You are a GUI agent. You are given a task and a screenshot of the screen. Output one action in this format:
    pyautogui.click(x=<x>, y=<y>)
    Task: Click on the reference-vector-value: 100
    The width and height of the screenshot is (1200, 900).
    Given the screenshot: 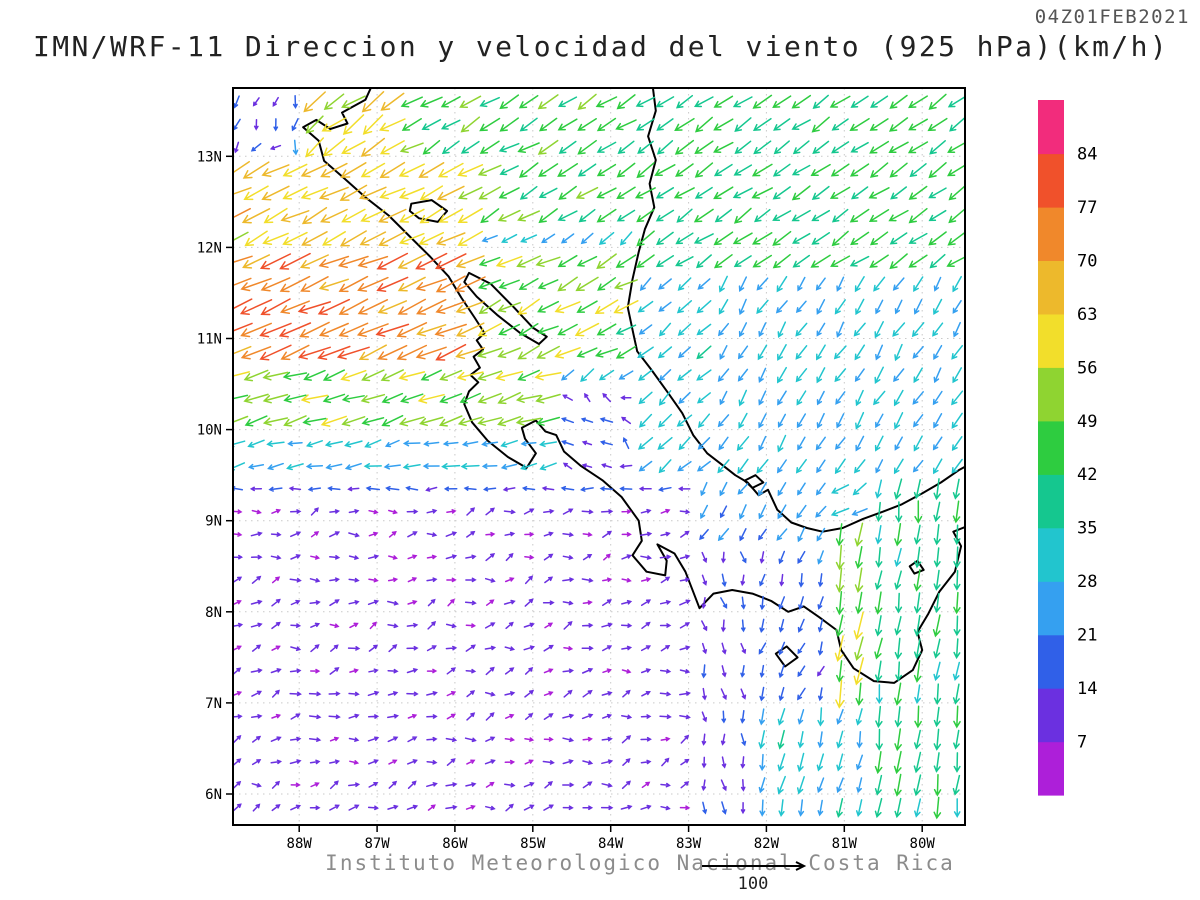 What is the action you would take?
    pyautogui.click(x=753, y=884)
    